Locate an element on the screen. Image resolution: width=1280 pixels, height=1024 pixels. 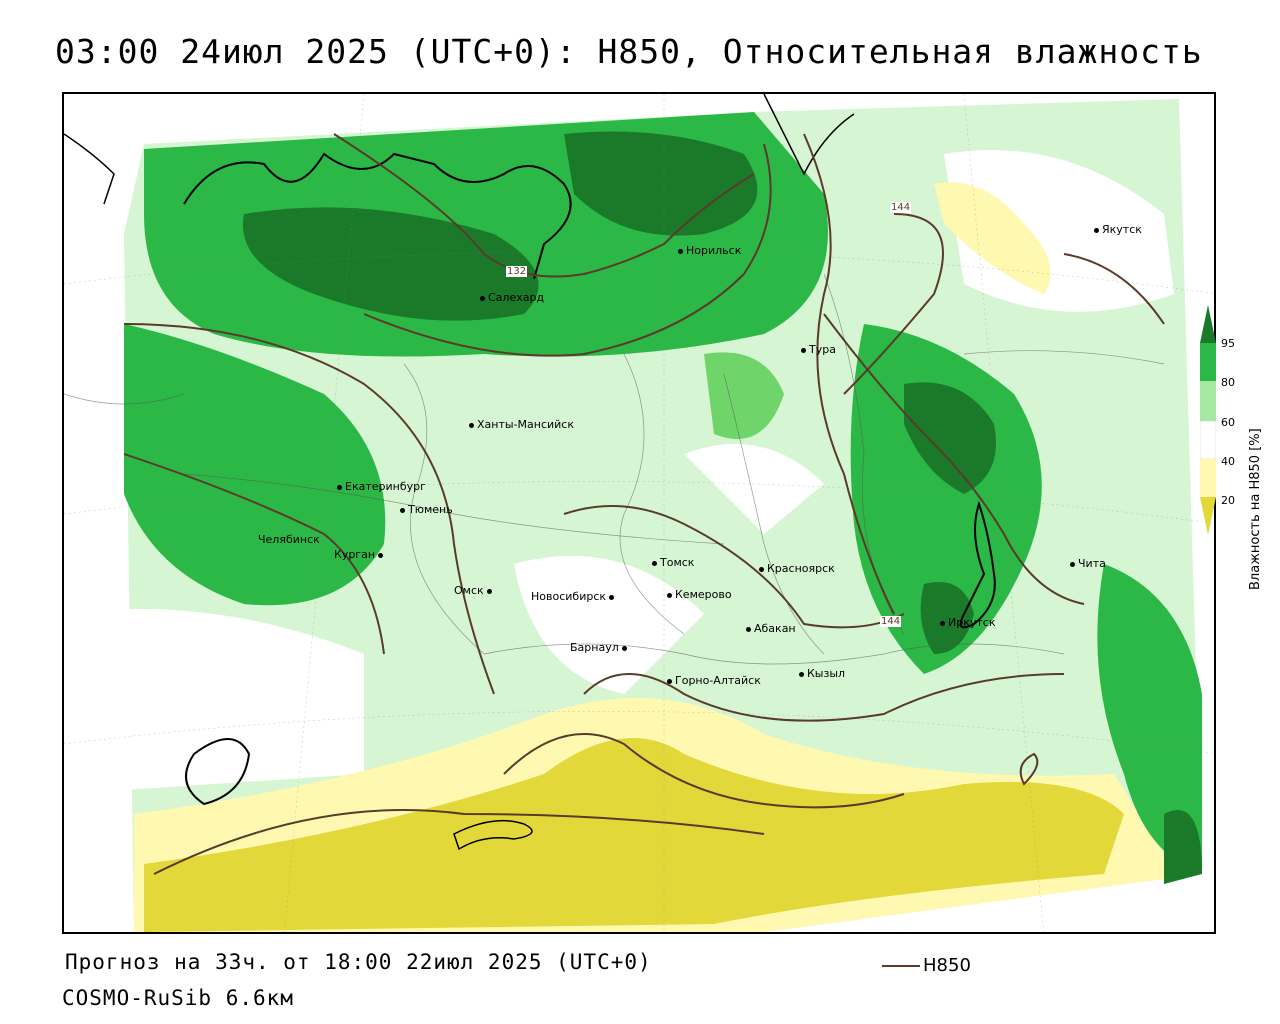
city-abakan: Абакан is located at coordinates (771, 629).